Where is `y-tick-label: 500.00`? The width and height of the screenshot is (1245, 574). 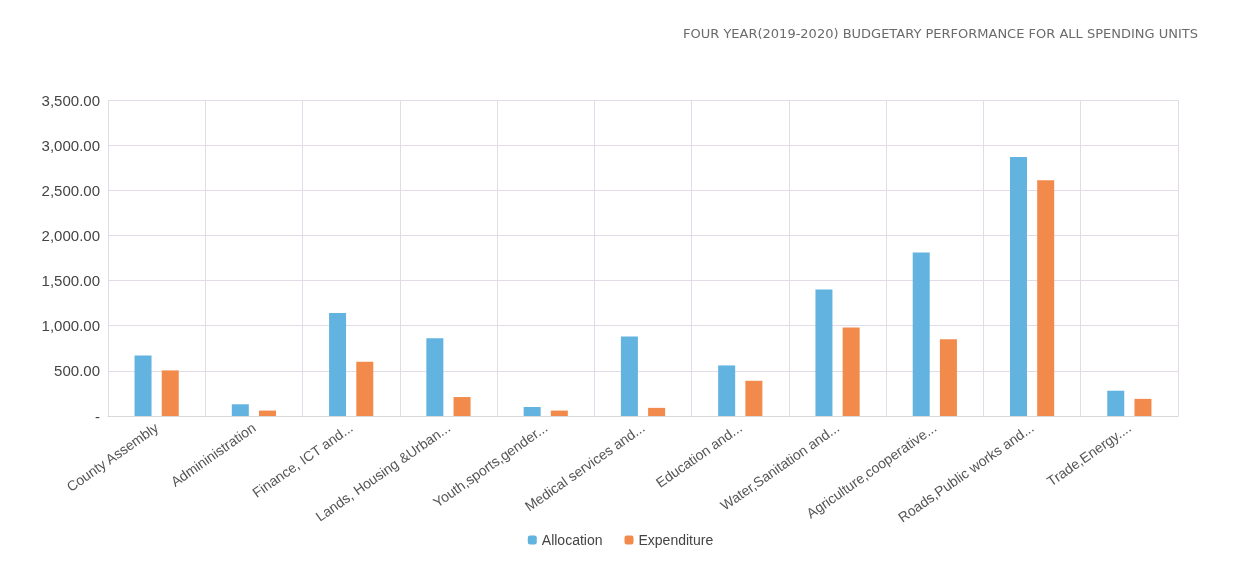 y-tick-label: 500.00 is located at coordinates (77, 371).